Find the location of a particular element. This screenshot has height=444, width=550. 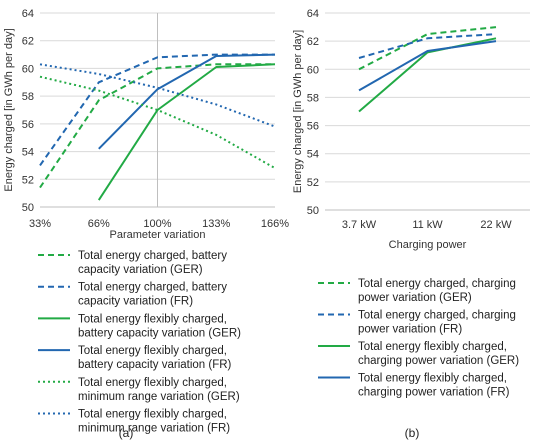

legend-label: battery capacity variation (FR) is located at coordinates (155, 365).